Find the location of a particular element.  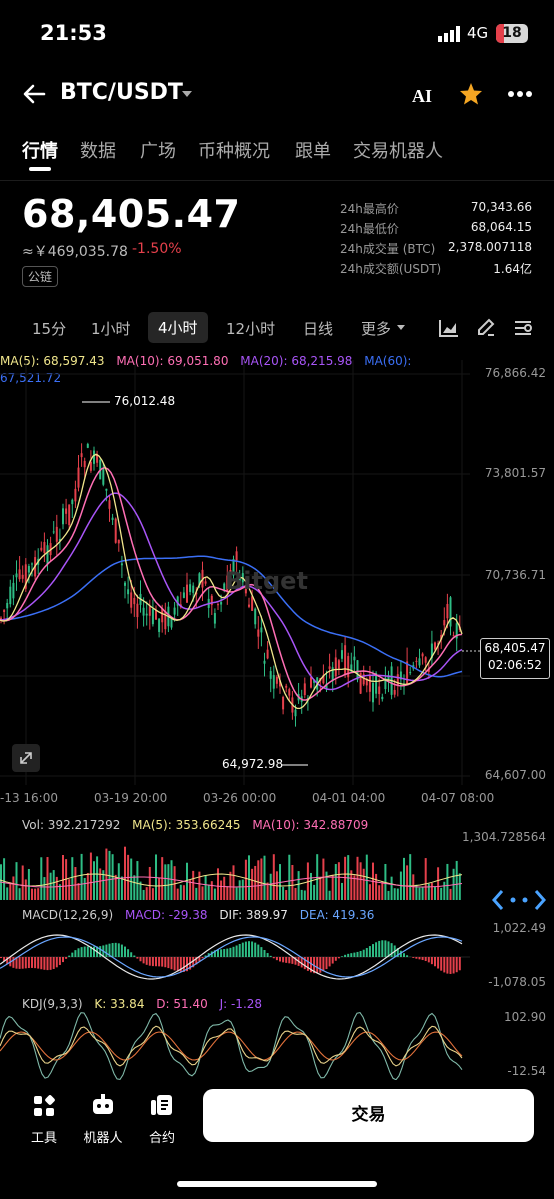

fullscreen-button is located at coordinates (26, 758).